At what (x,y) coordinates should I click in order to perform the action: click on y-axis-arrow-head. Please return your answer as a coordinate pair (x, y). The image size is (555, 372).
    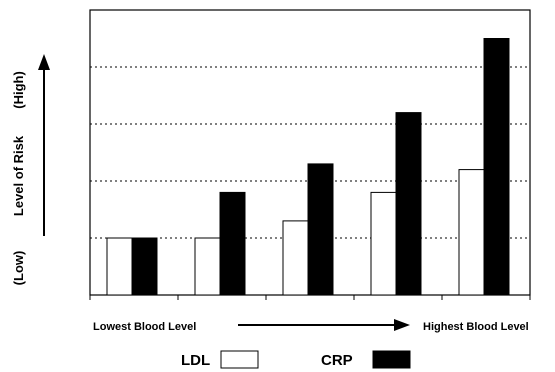
    Looking at the image, I should click on (44, 62).